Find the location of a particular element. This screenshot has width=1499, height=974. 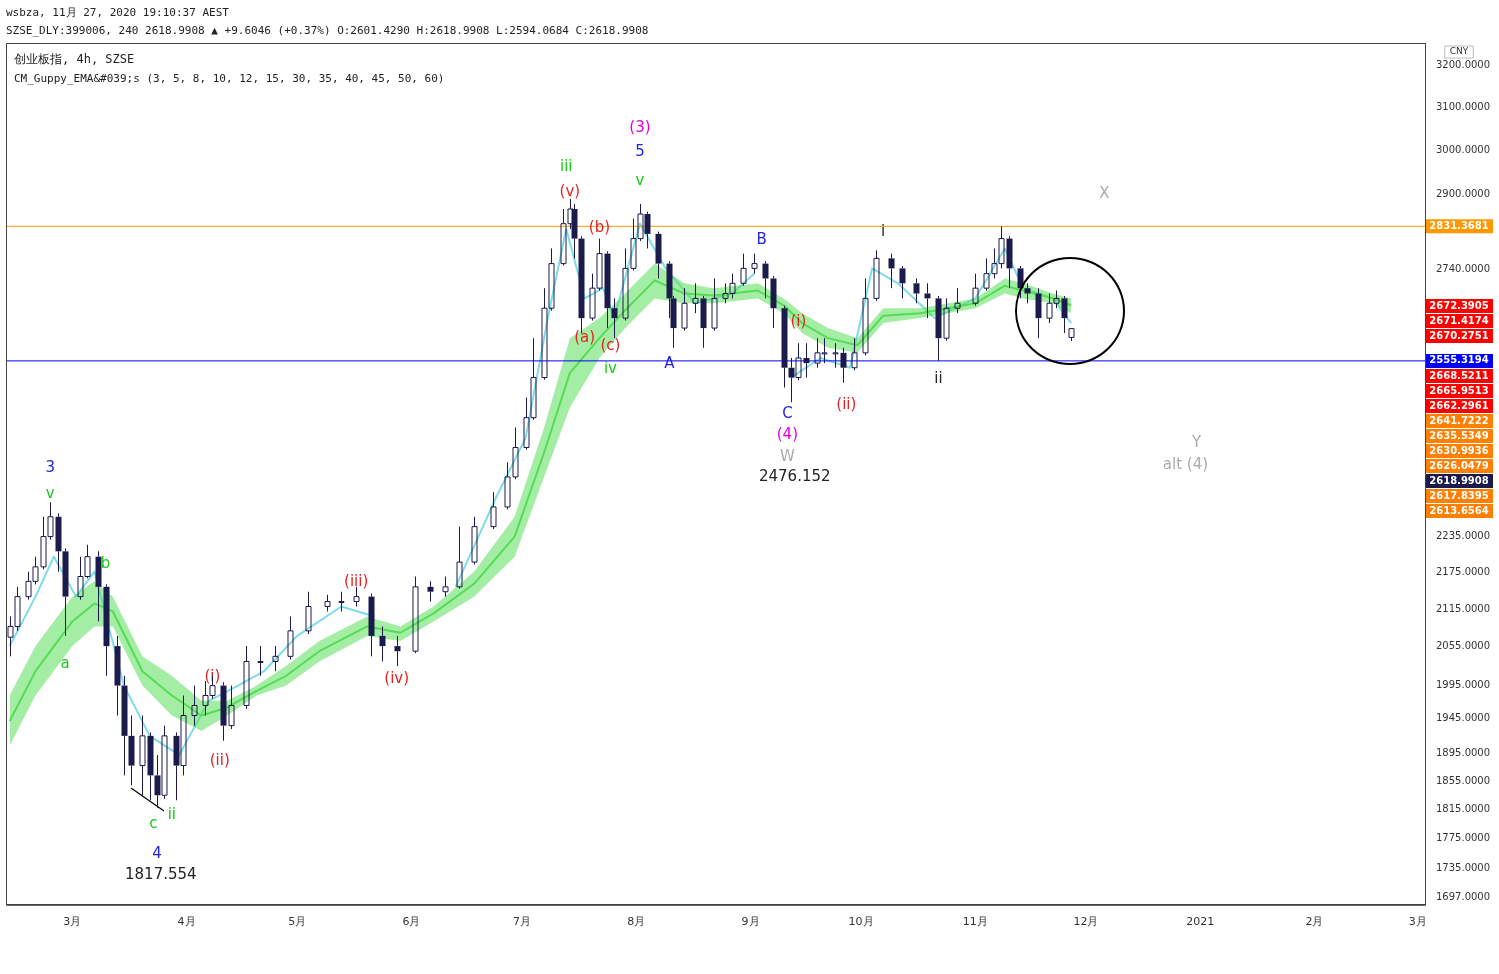

x-tick-label: 11月 is located at coordinates (975, 922).